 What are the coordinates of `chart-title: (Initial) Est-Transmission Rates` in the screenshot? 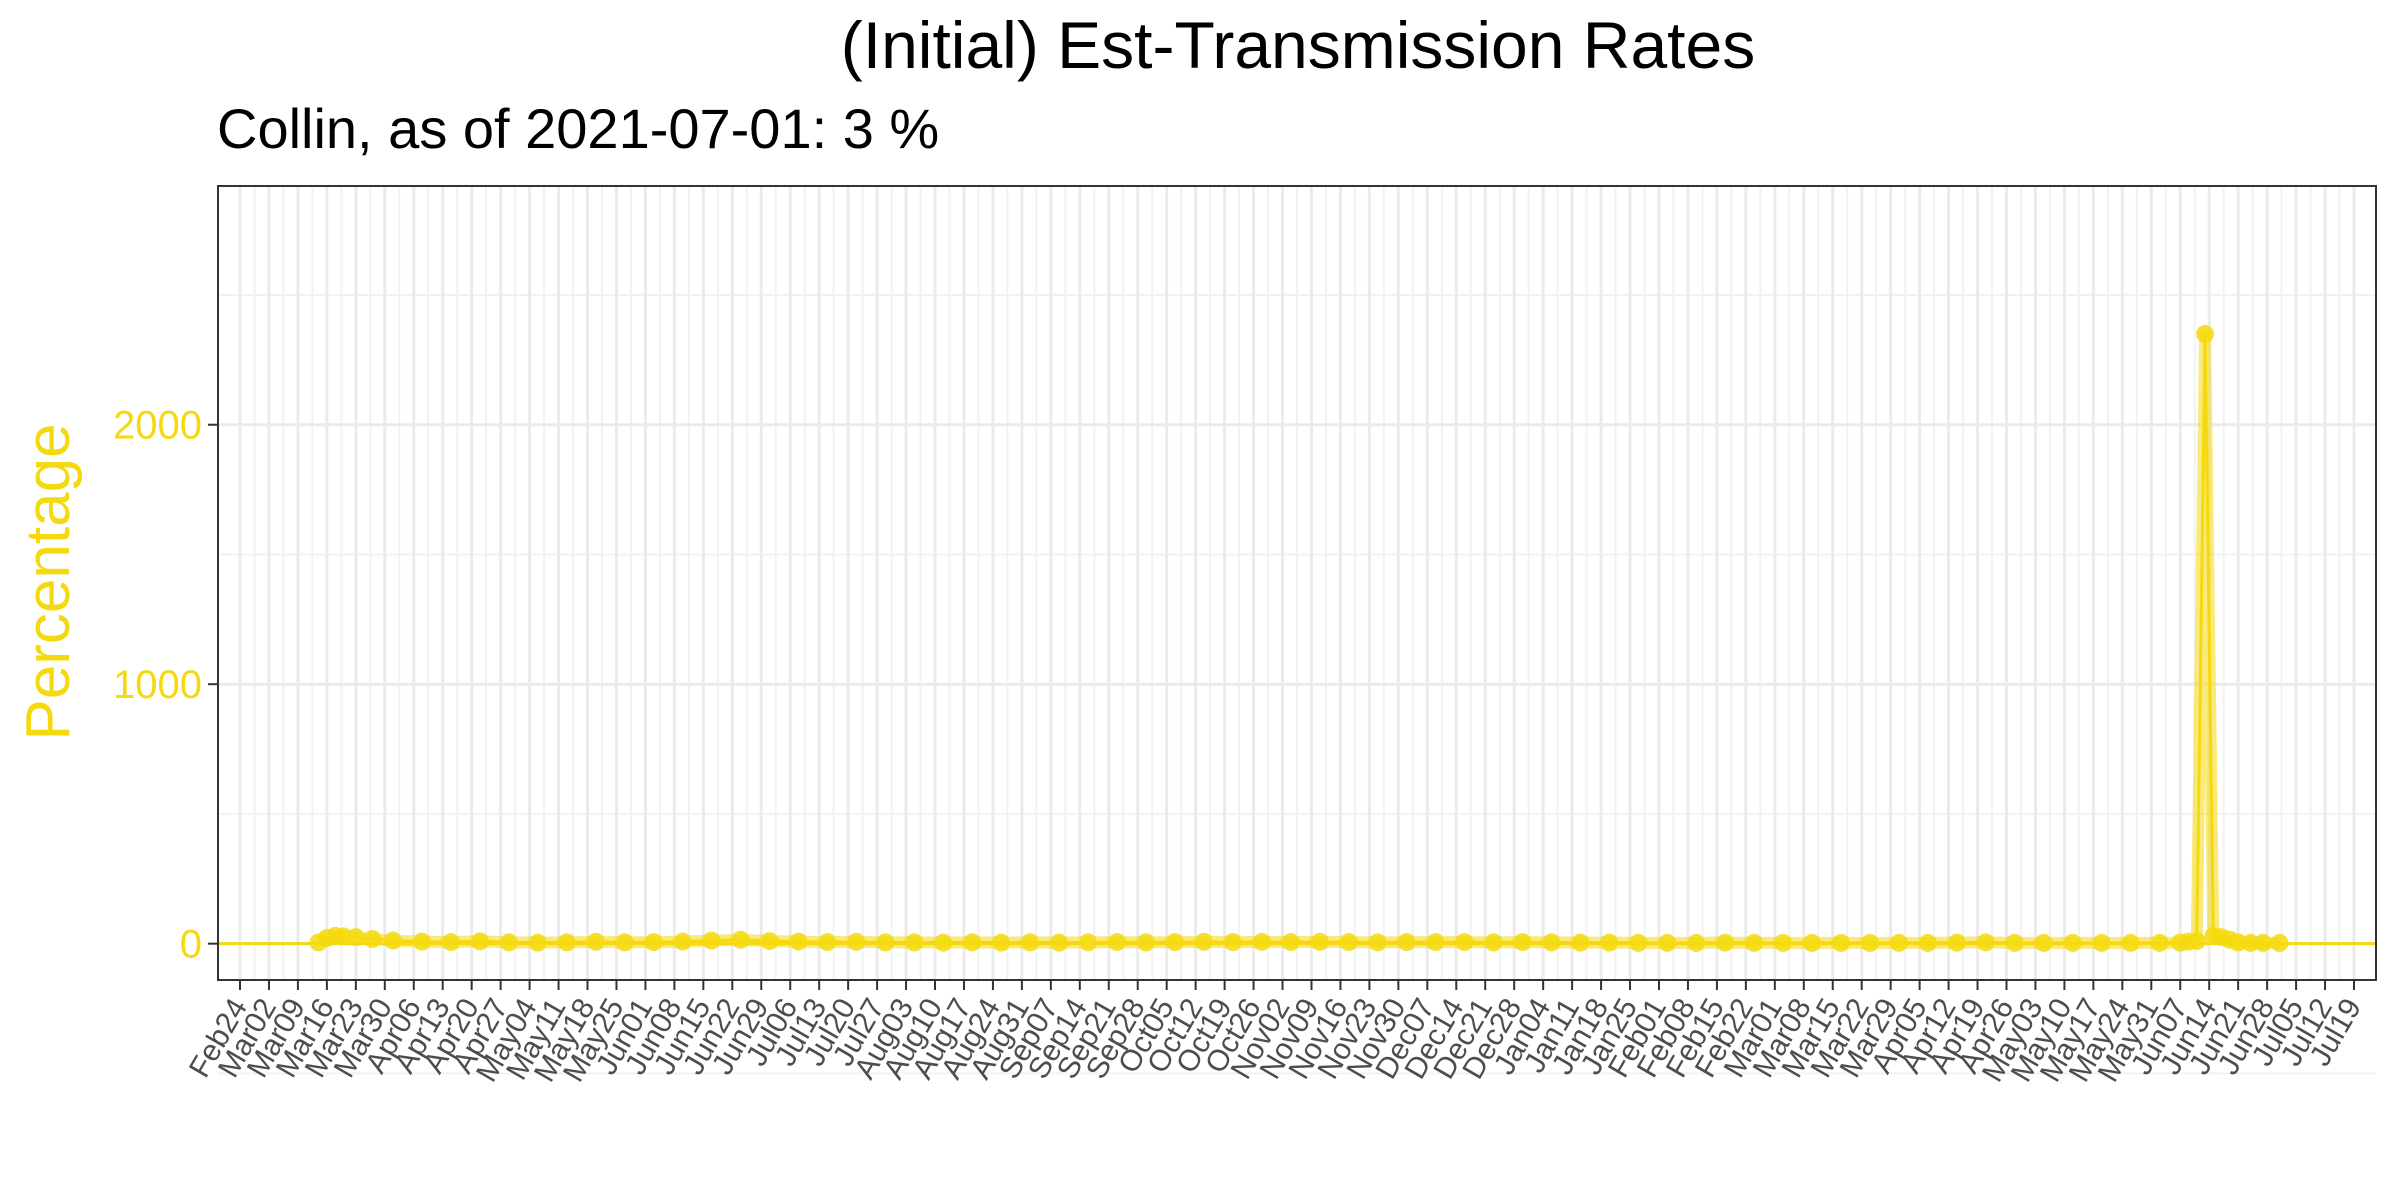 It's located at (1298, 45).